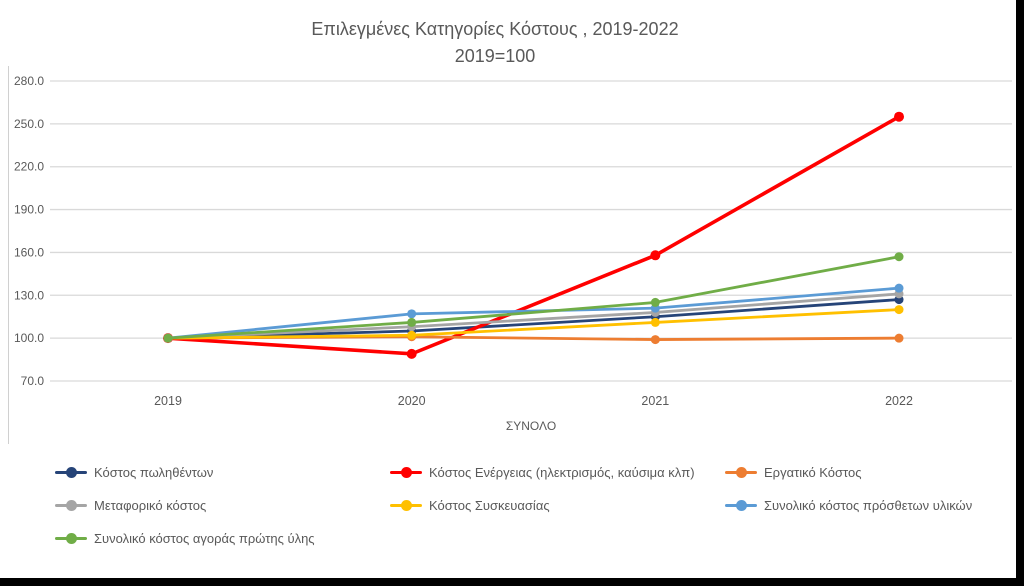 The width and height of the screenshot is (1024, 586). Describe the element at coordinates (29, 167) in the screenshot. I see `y-tick-label: 220.0` at that location.